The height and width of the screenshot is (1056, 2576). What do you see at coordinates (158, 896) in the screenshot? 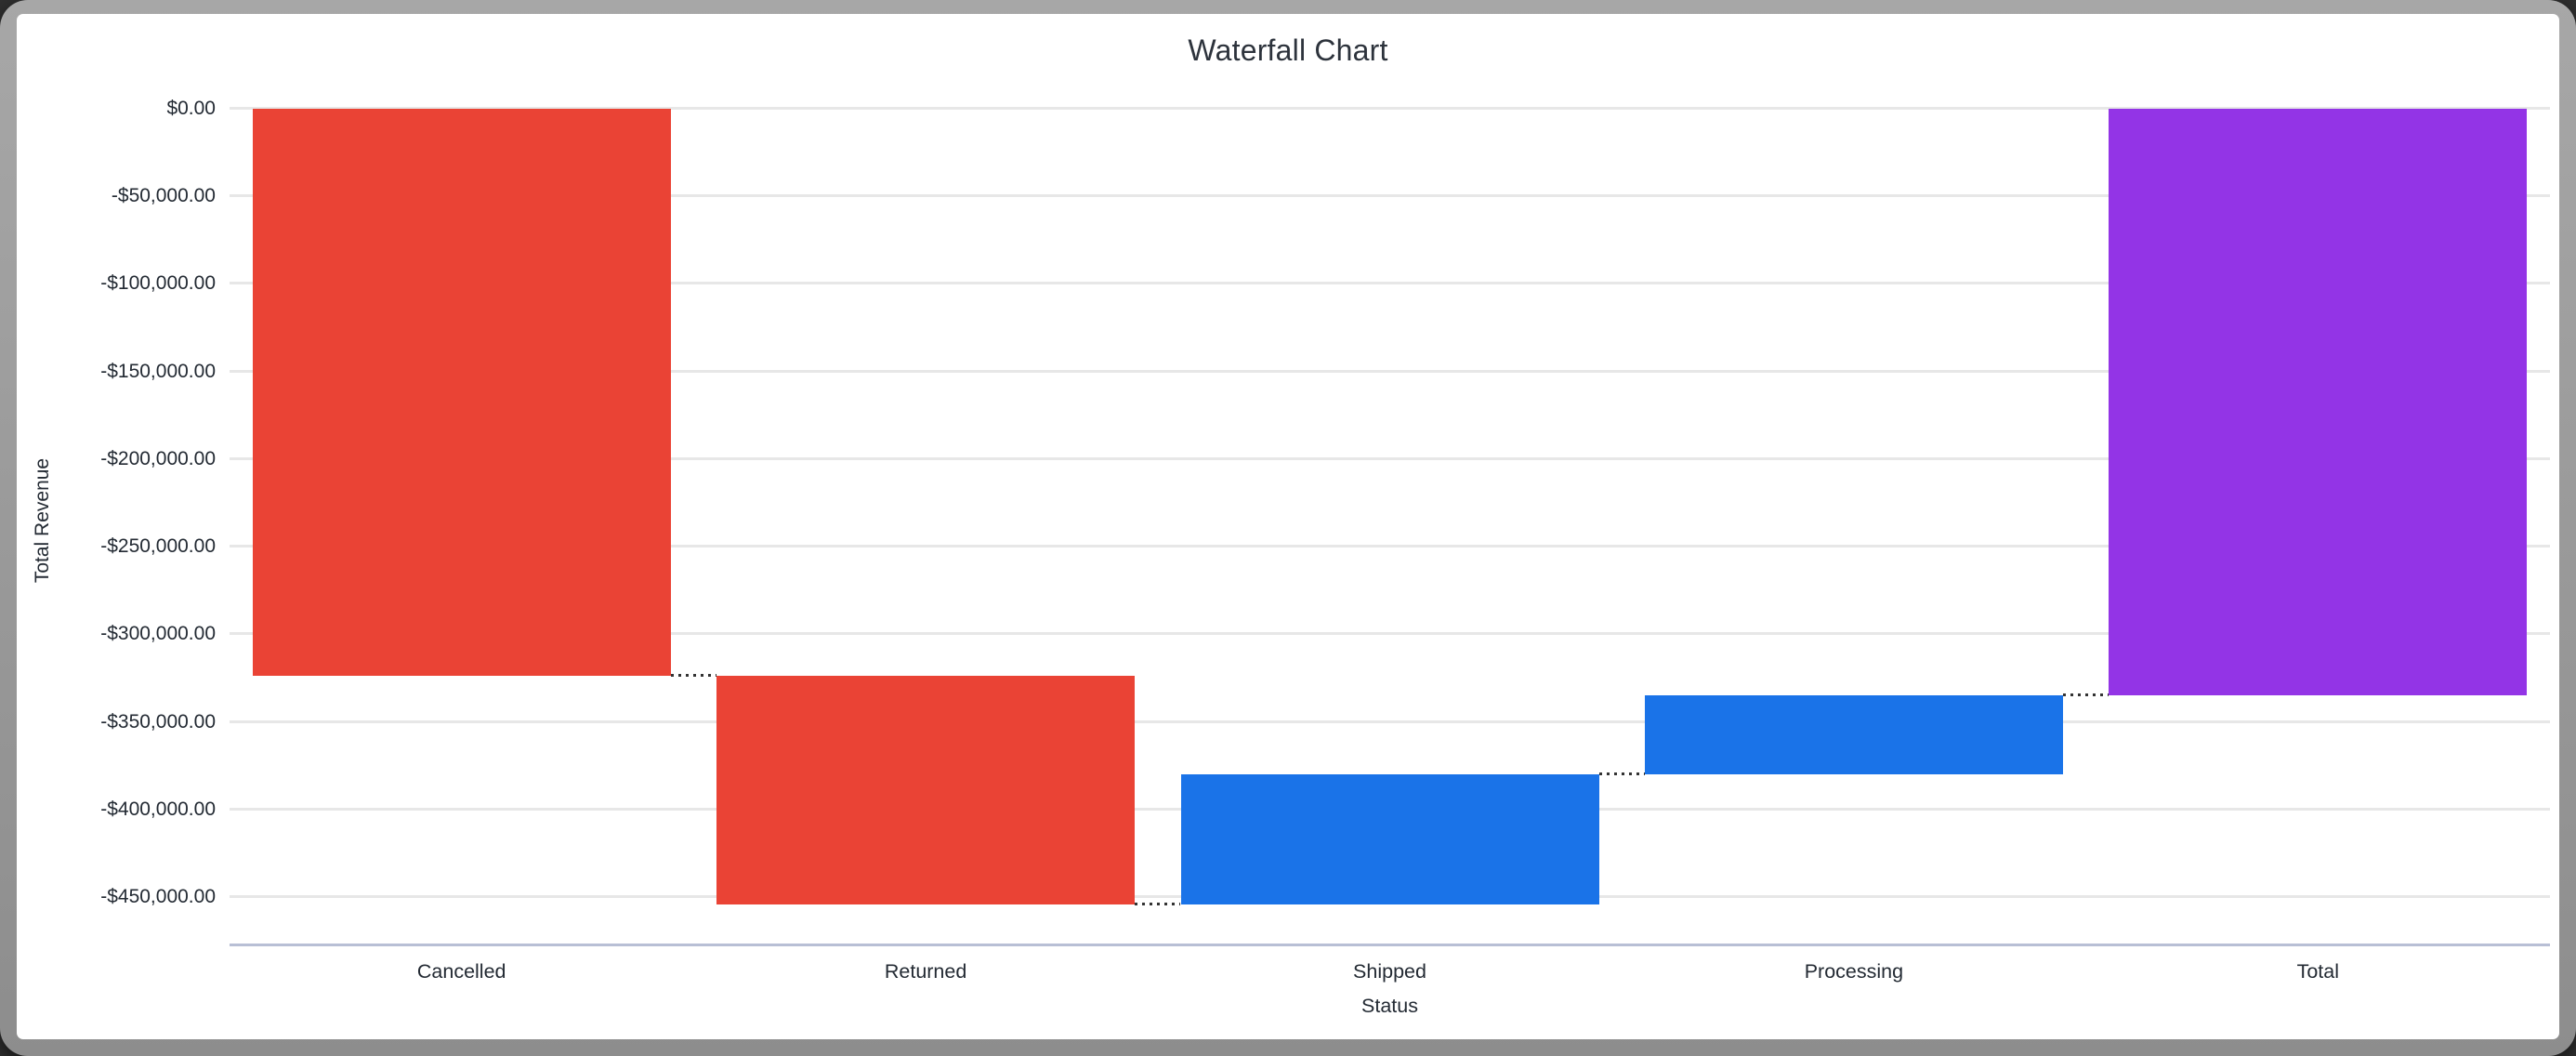
I see `y-axis-tick-label: -$450,000.00` at bounding box center [158, 896].